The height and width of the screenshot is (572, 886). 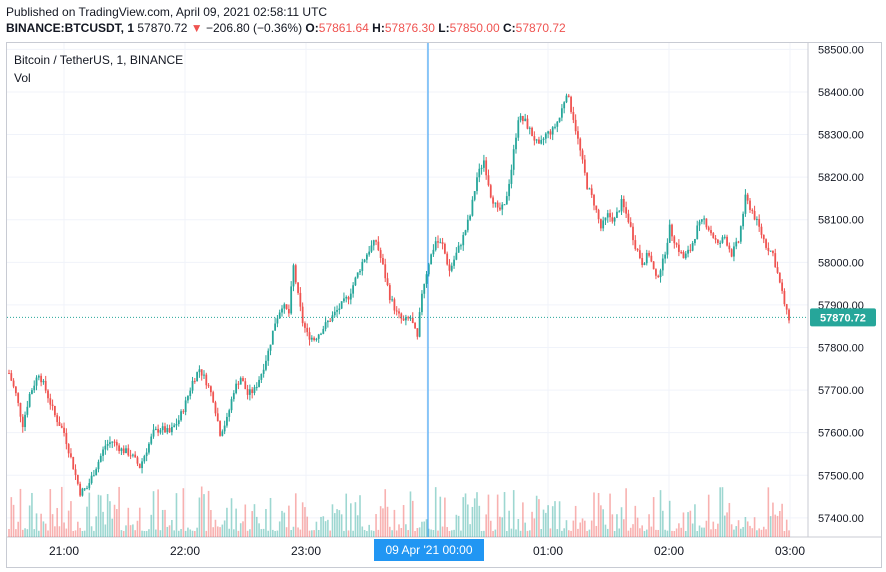 What do you see at coordinates (841, 221) in the screenshot?
I see `y-tick-label: 58100.00` at bounding box center [841, 221].